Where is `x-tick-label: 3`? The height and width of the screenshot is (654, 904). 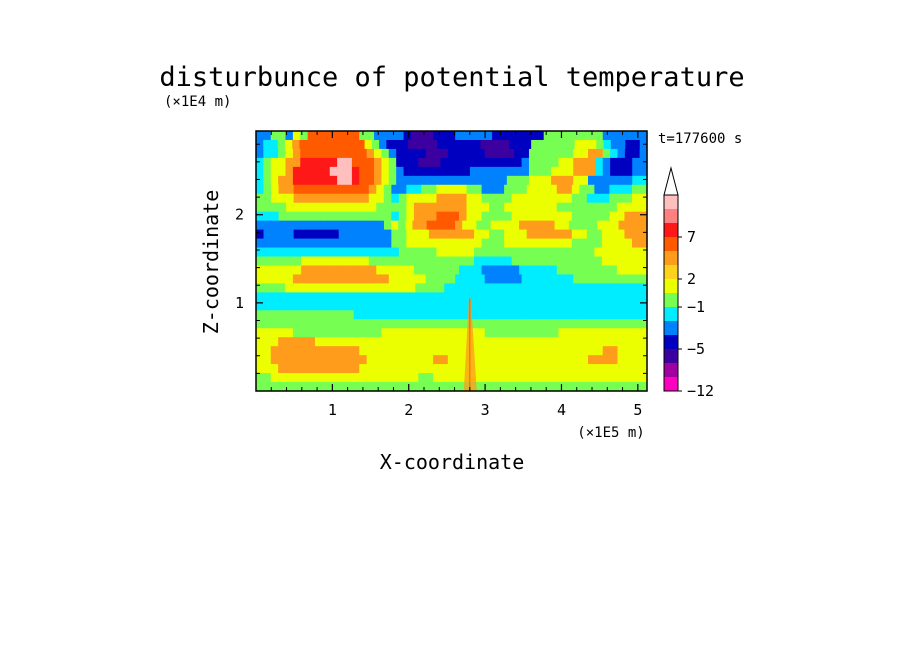
x-tick-label: 3 is located at coordinates (485, 410).